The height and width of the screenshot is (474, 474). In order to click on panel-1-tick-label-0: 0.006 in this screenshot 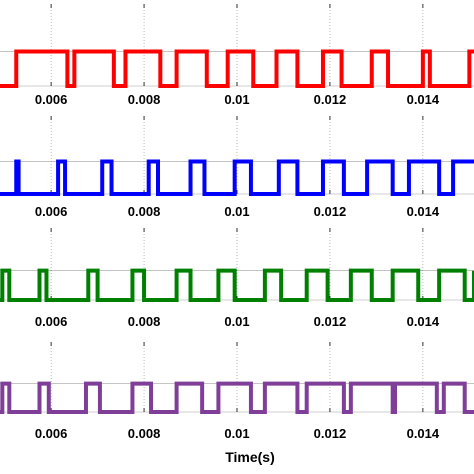, I will do `click(51, 99)`.